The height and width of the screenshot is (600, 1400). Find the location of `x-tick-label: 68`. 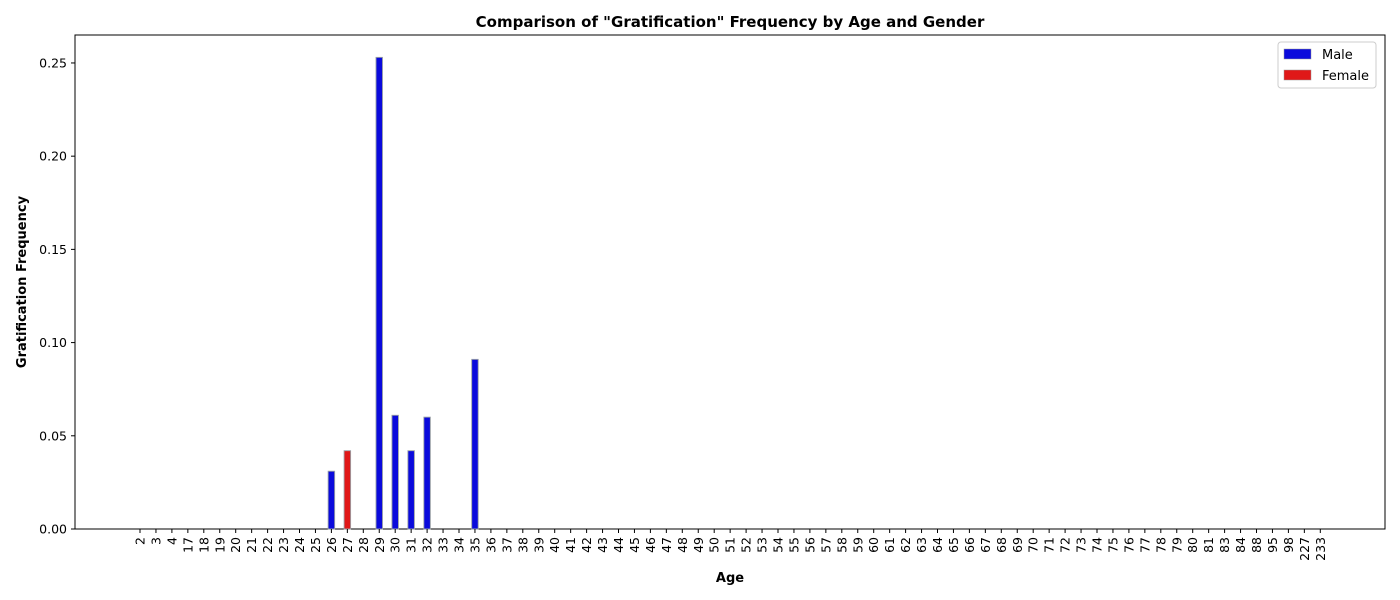

x-tick-label: 68 is located at coordinates (1001, 545).